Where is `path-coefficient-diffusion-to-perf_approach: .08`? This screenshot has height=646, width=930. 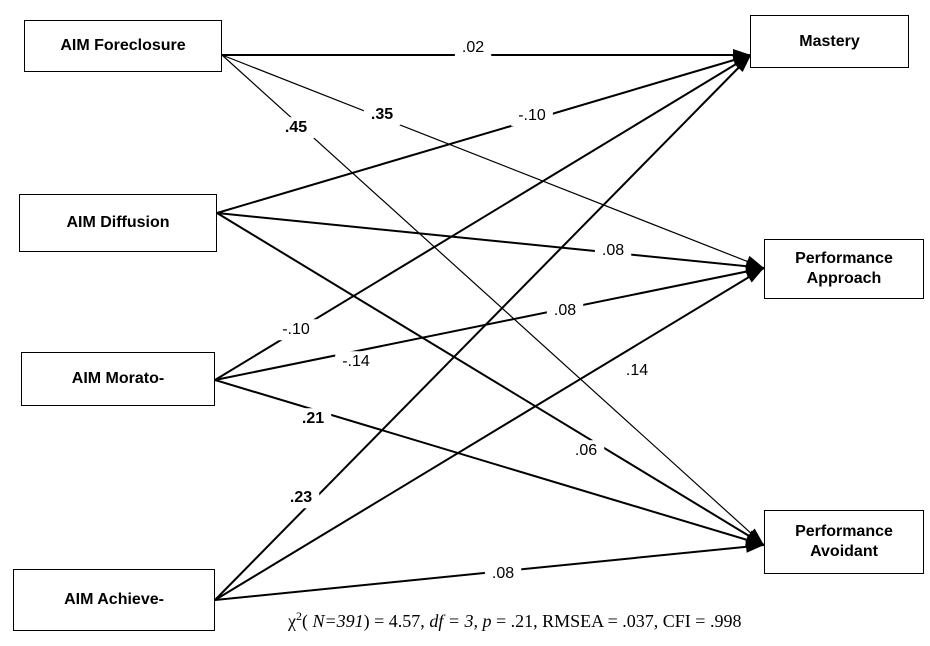
path-coefficient-diffusion-to-perf_approach: .08 is located at coordinates (613, 250).